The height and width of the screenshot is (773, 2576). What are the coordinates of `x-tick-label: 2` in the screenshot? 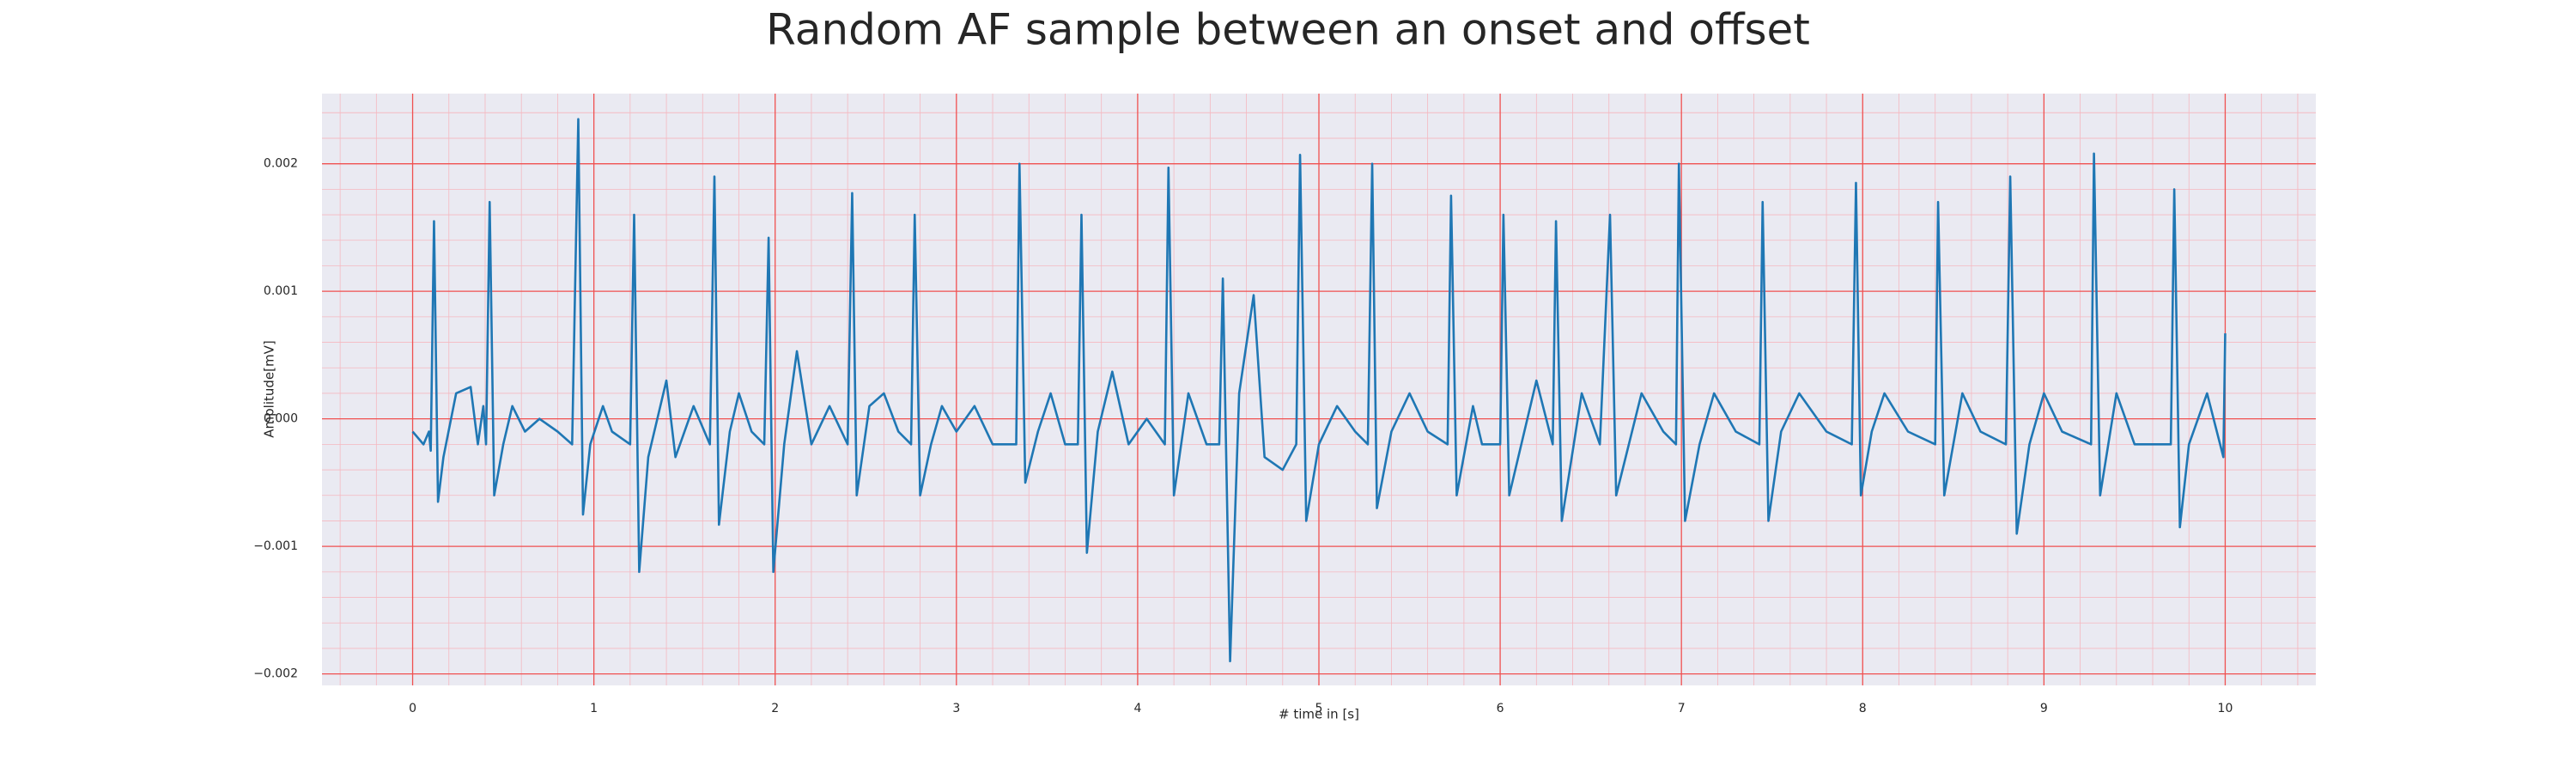 It's located at (775, 708).